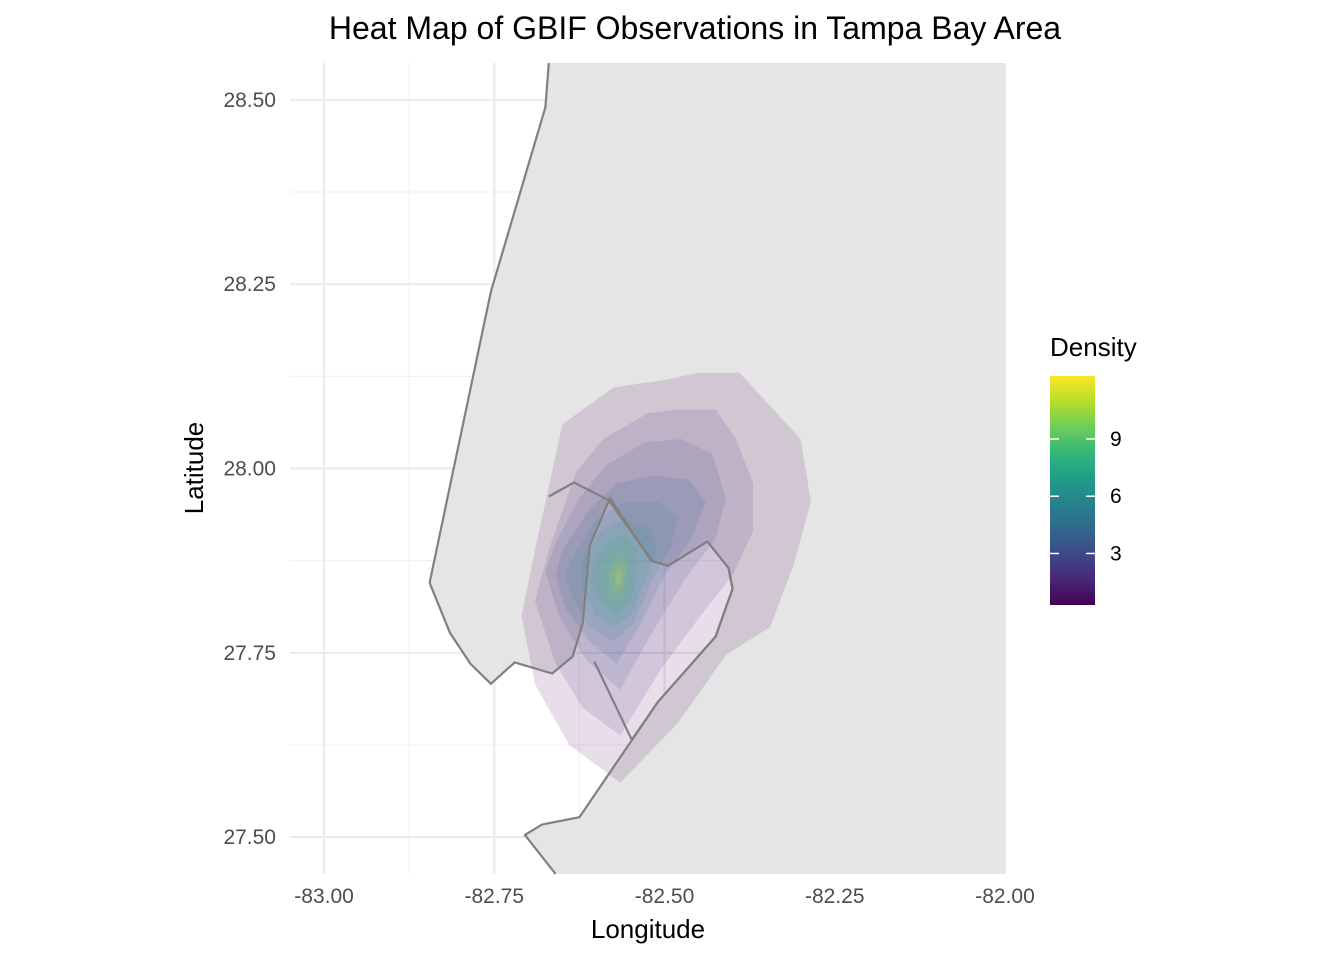  What do you see at coordinates (249, 100) in the screenshot?
I see `y-tick-label: 28.50` at bounding box center [249, 100].